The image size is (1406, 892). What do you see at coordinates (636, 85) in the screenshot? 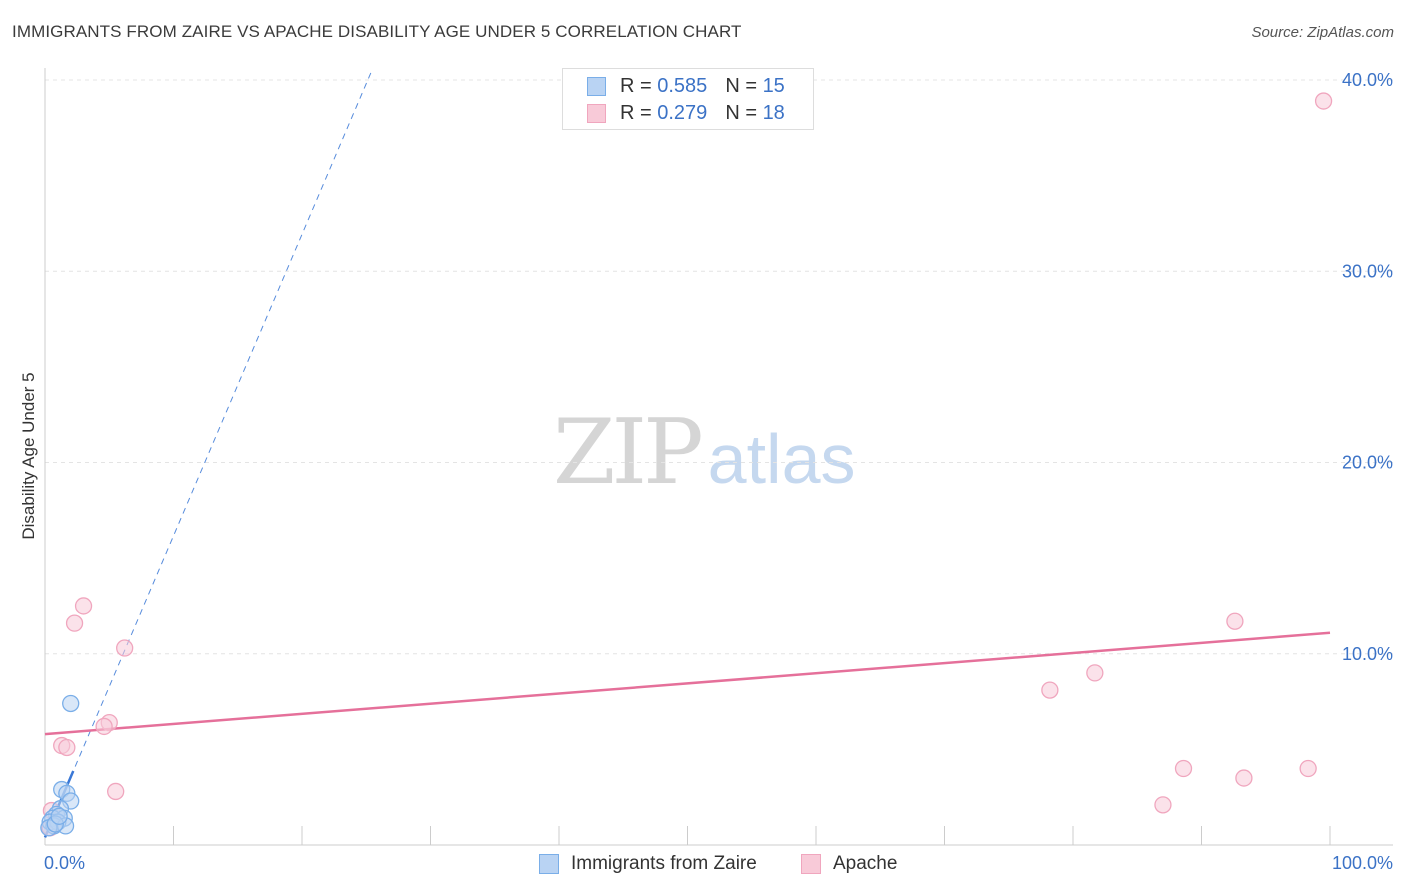
I see `zaire-r-label: R =` at bounding box center [636, 85].